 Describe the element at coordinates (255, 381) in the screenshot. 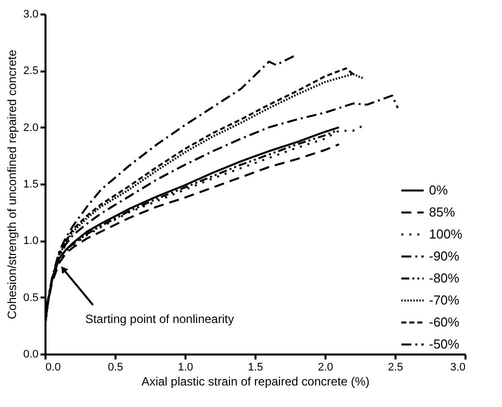

I see `x-axis-title: Axial plastic strain of repaired concrete (%)` at that location.